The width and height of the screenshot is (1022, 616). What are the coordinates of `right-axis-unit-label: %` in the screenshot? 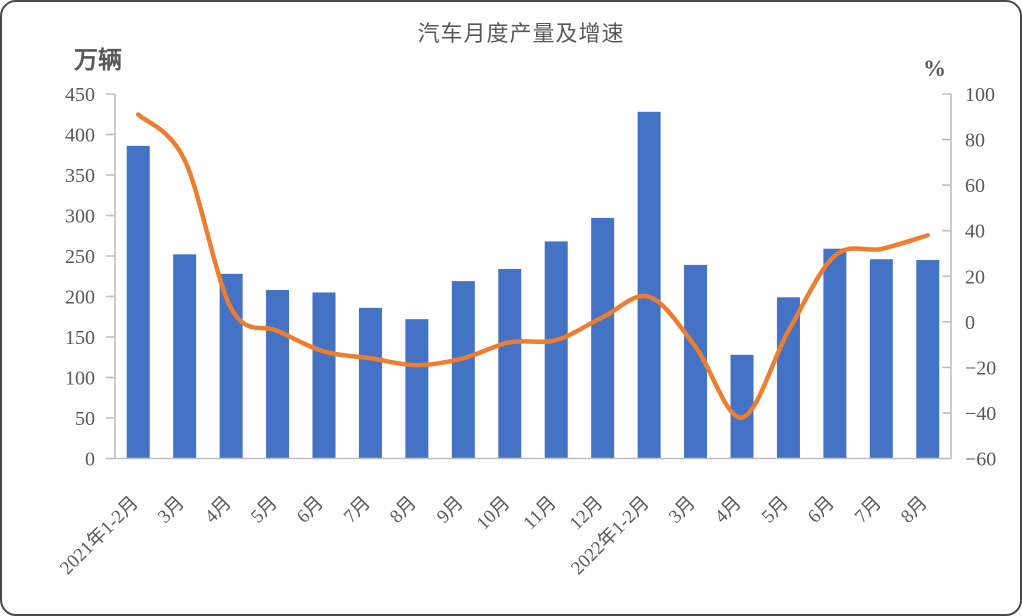 It's located at (934, 68).